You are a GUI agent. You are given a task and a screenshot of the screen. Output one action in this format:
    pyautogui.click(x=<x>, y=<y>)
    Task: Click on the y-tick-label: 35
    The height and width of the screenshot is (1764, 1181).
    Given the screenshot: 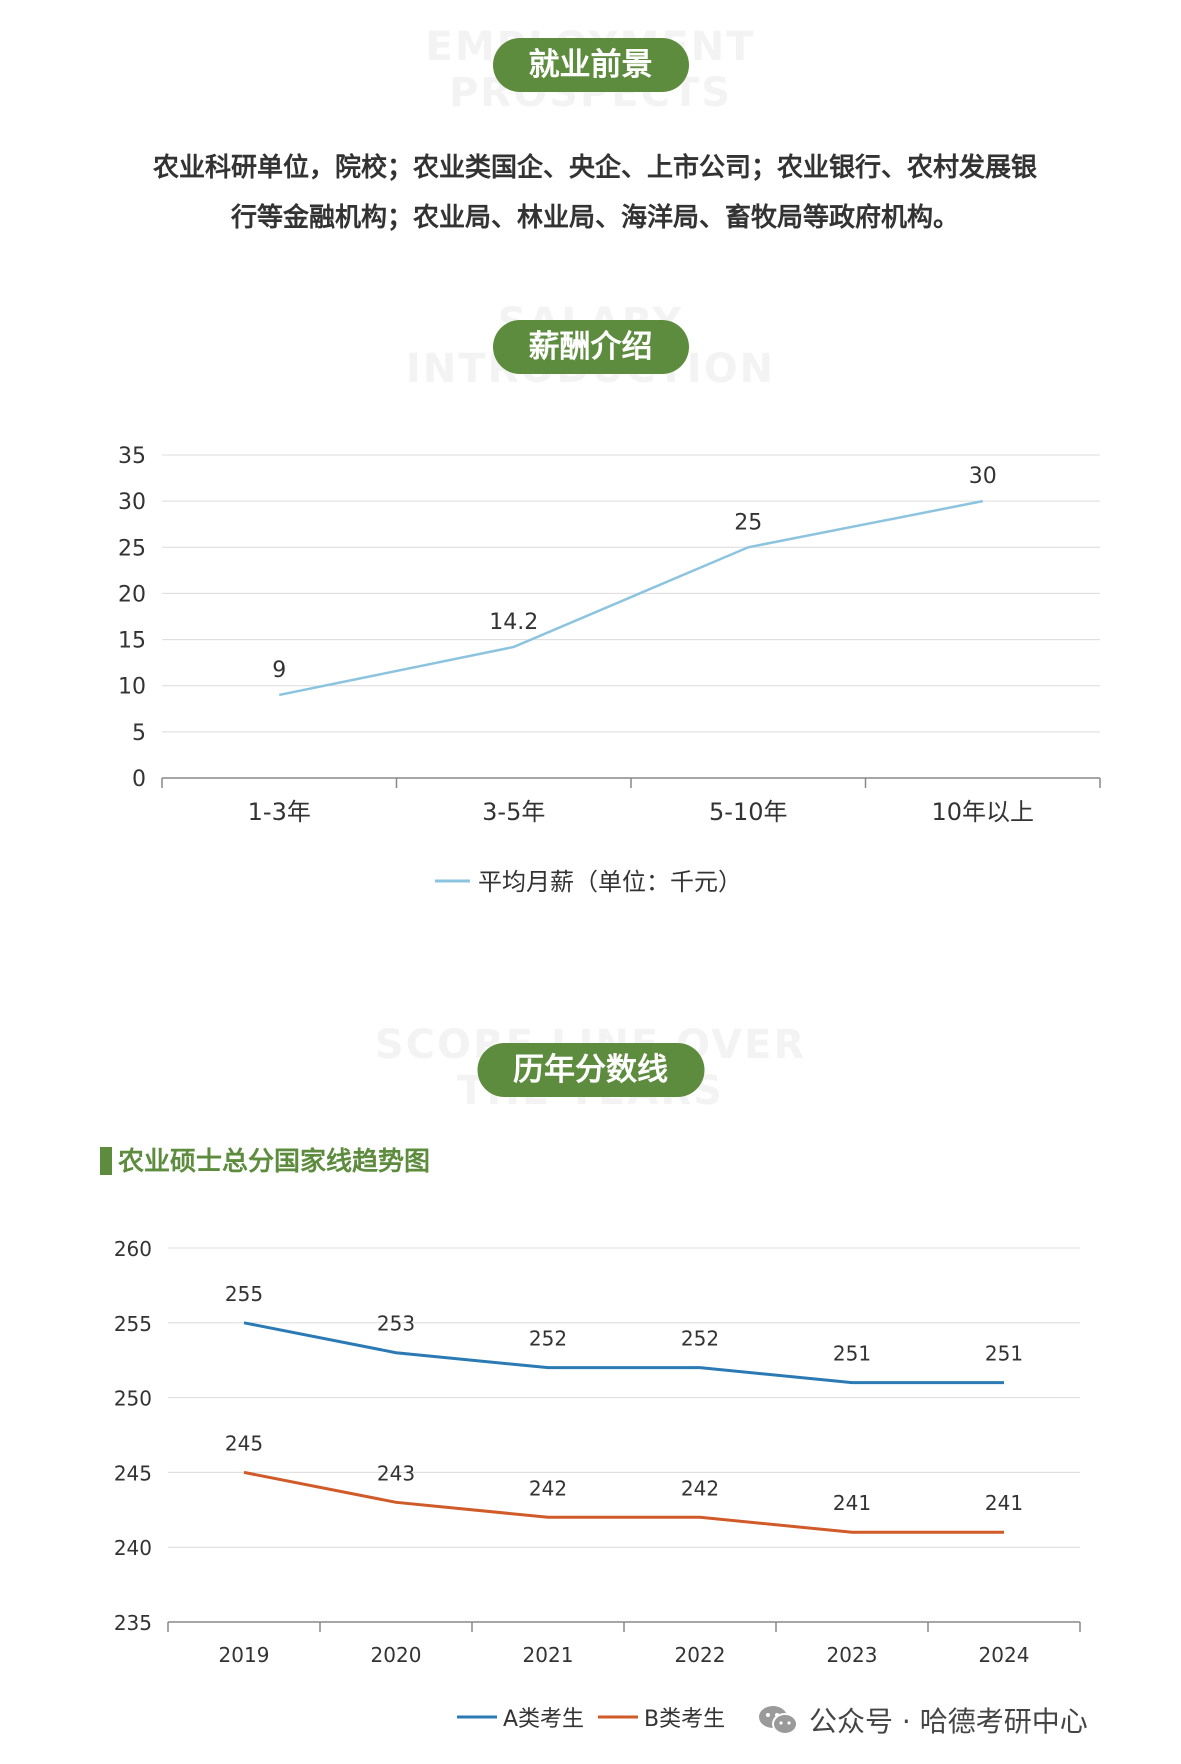 What is the action you would take?
    pyautogui.click(x=132, y=456)
    